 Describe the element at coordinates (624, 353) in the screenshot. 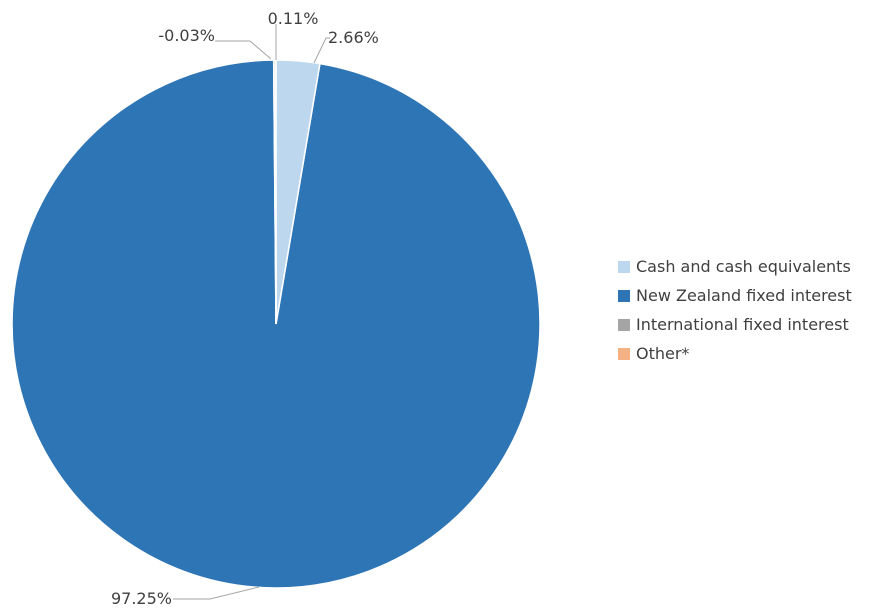

I see `legend-swatch-other` at that location.